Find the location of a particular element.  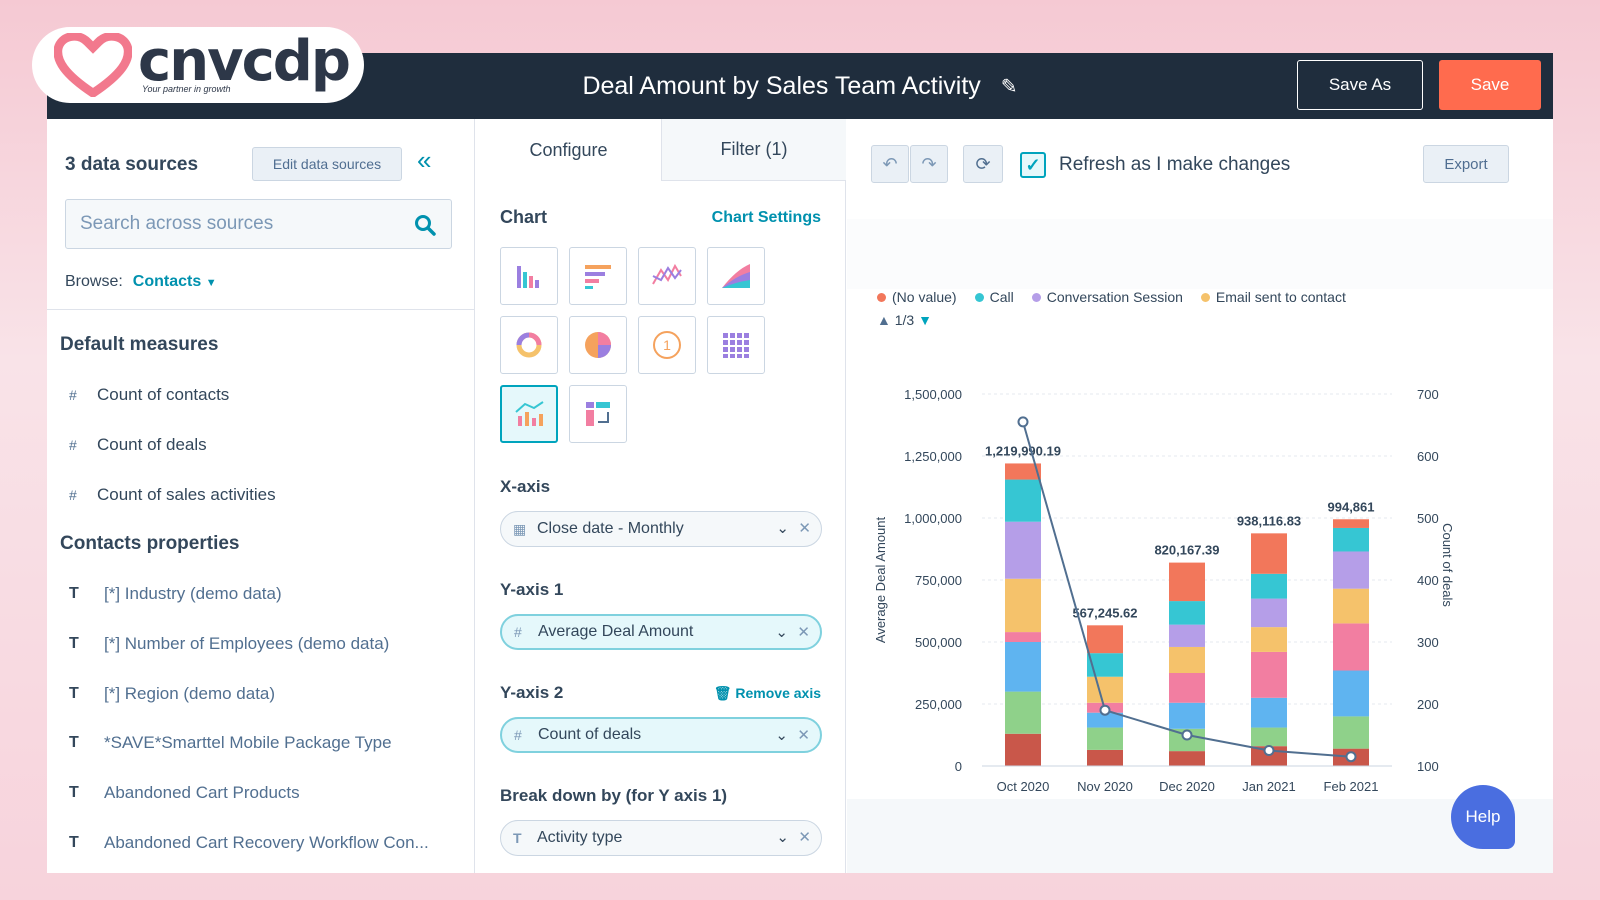

search-icon is located at coordinates (425, 225).